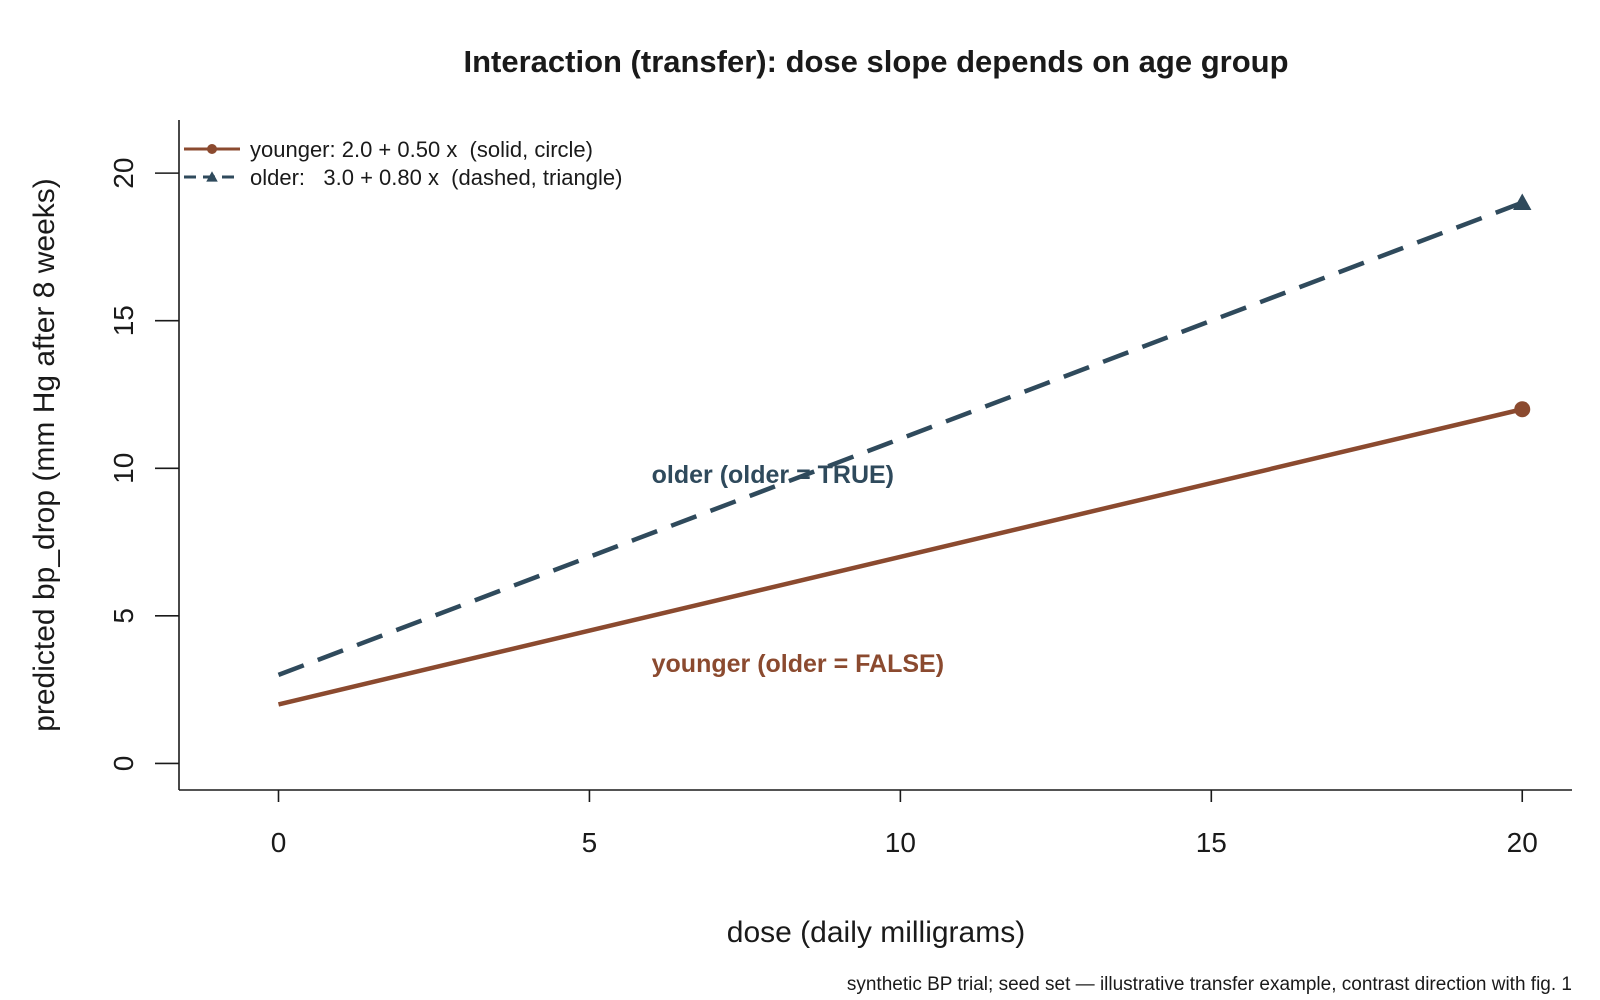 Image resolution: width=1600 pixels, height=1000 pixels. I want to click on legend-marker-older, so click(212, 176).